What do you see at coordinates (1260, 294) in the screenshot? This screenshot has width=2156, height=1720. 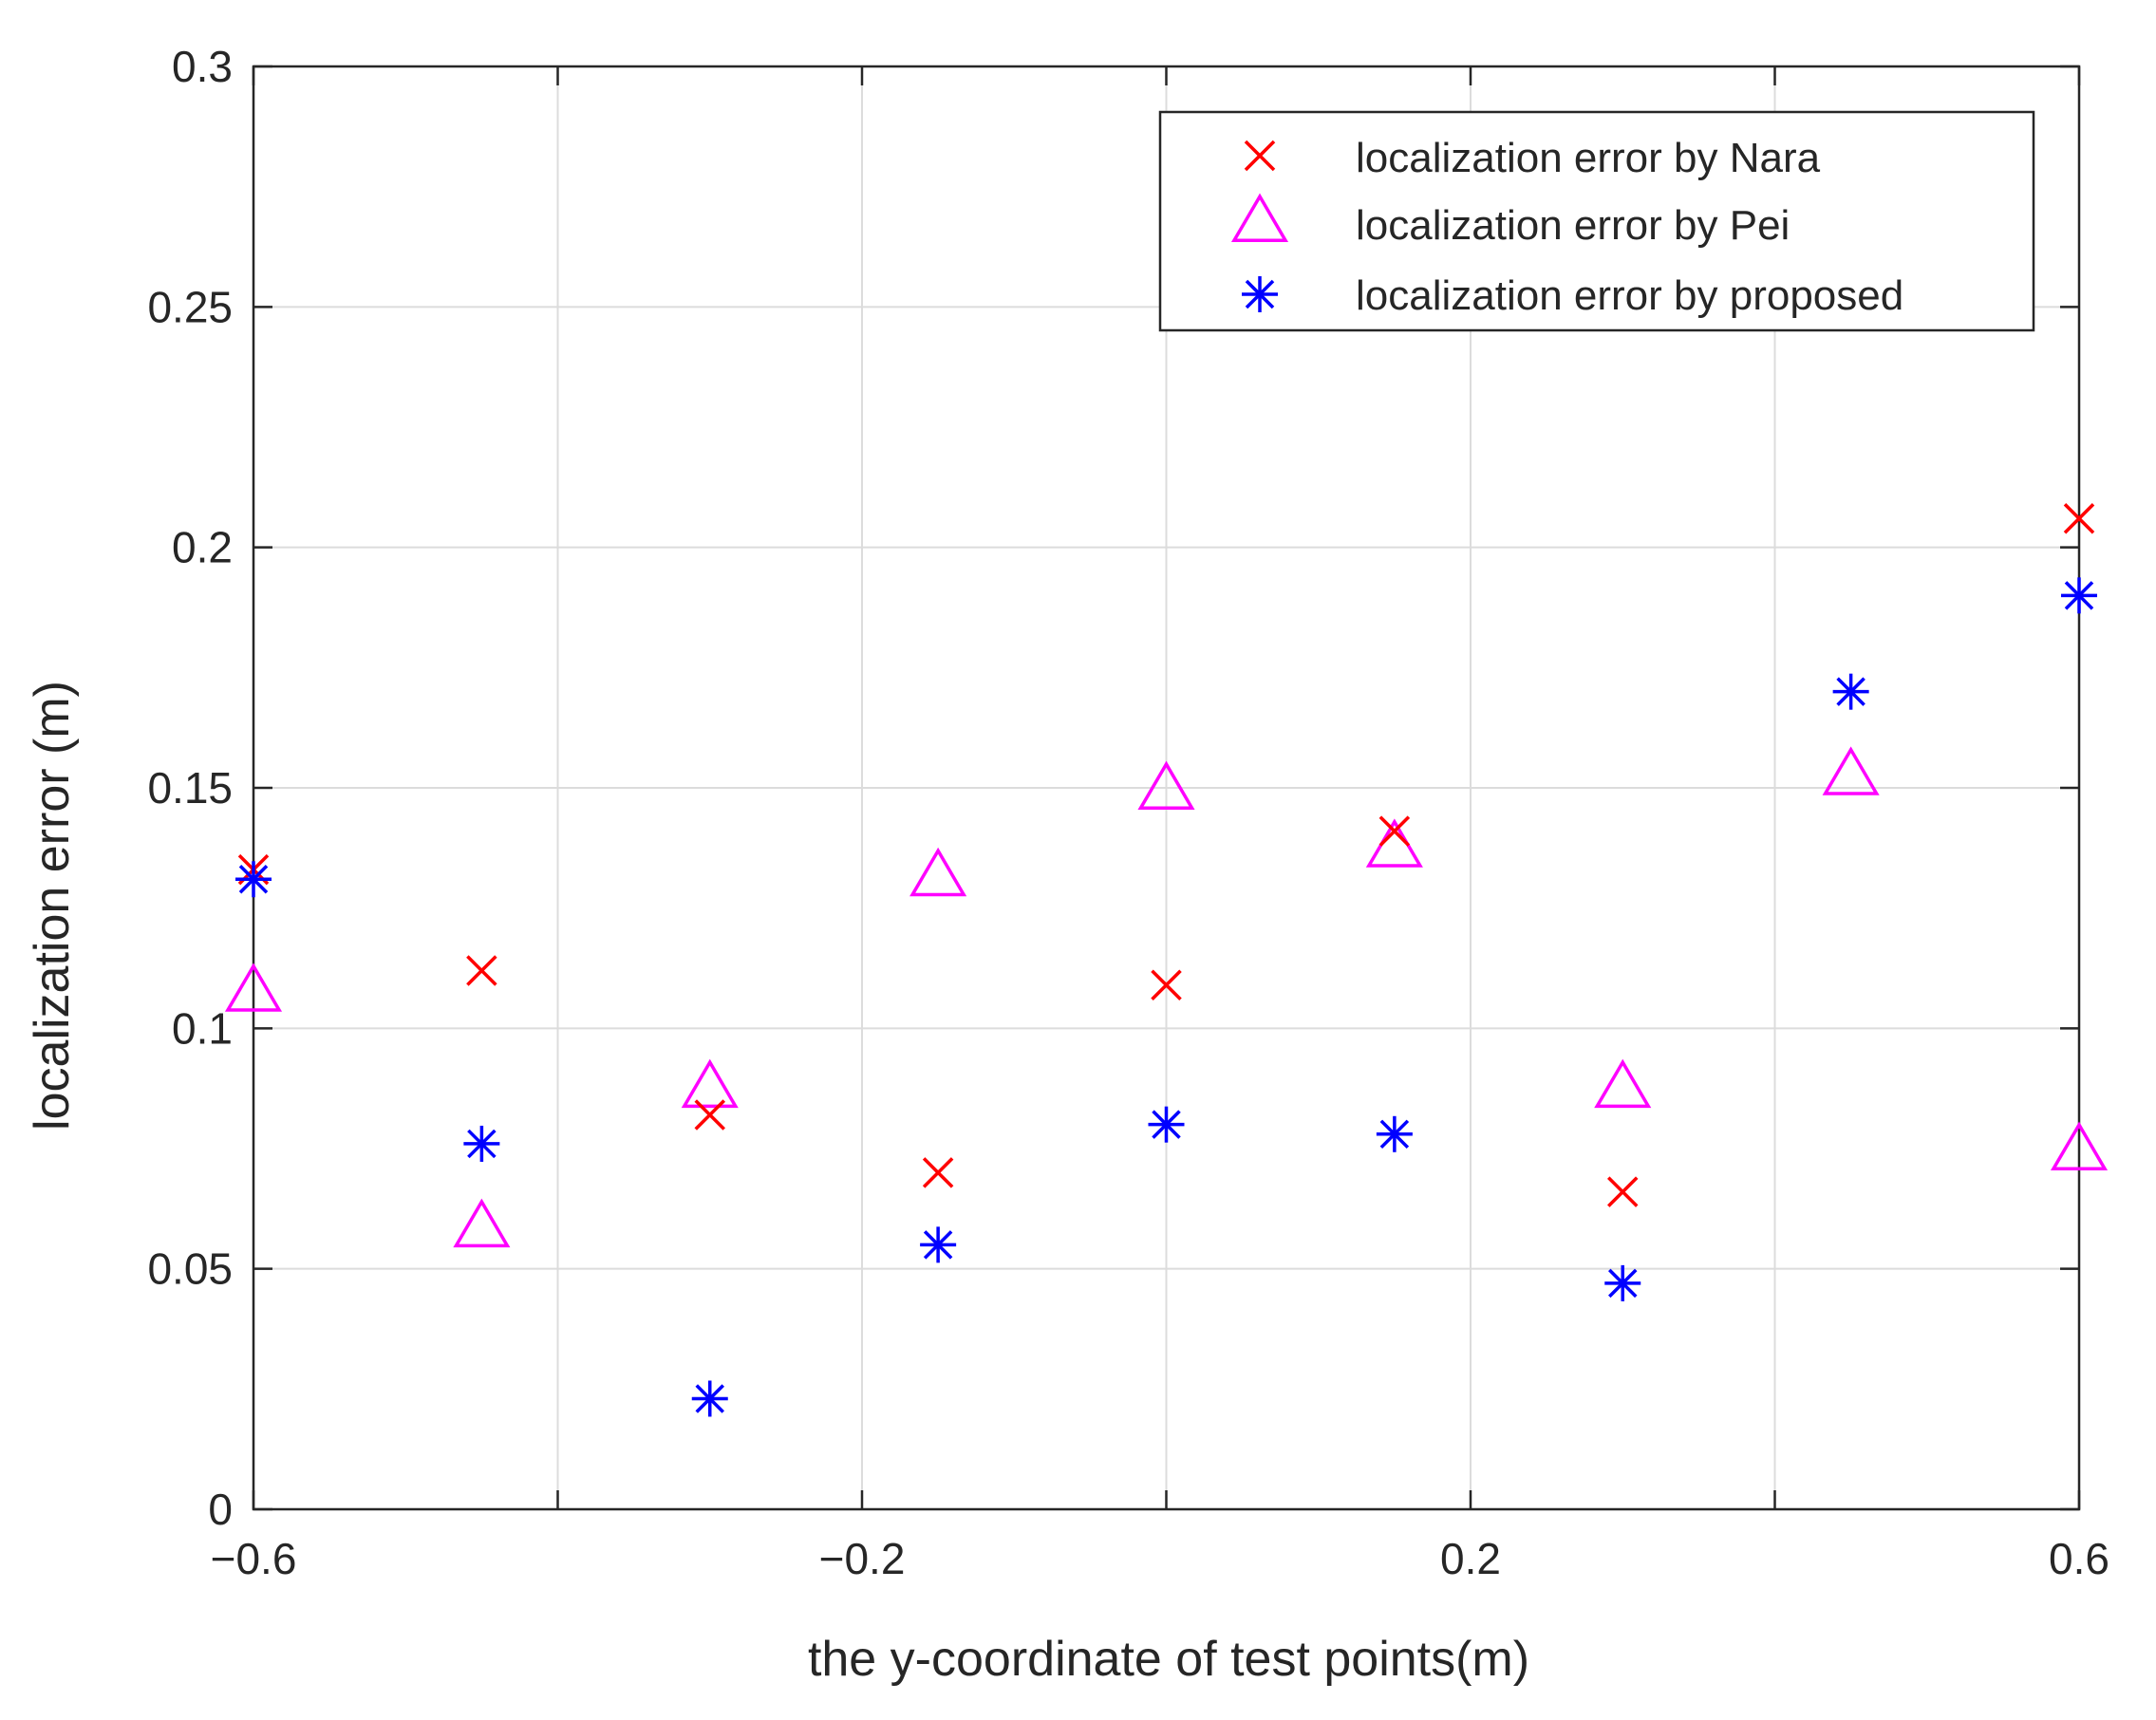 I see `legend-marker-star` at bounding box center [1260, 294].